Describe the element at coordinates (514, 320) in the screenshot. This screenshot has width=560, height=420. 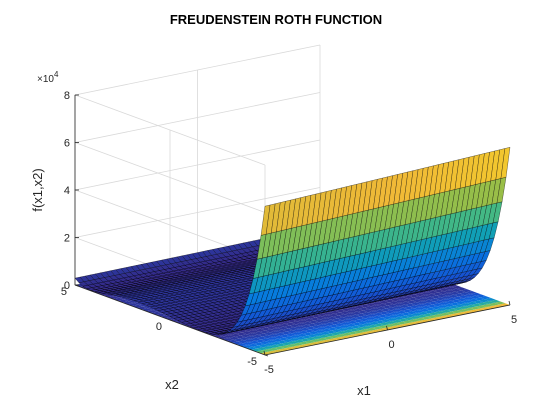
I see `x-tick-label: 5` at that location.